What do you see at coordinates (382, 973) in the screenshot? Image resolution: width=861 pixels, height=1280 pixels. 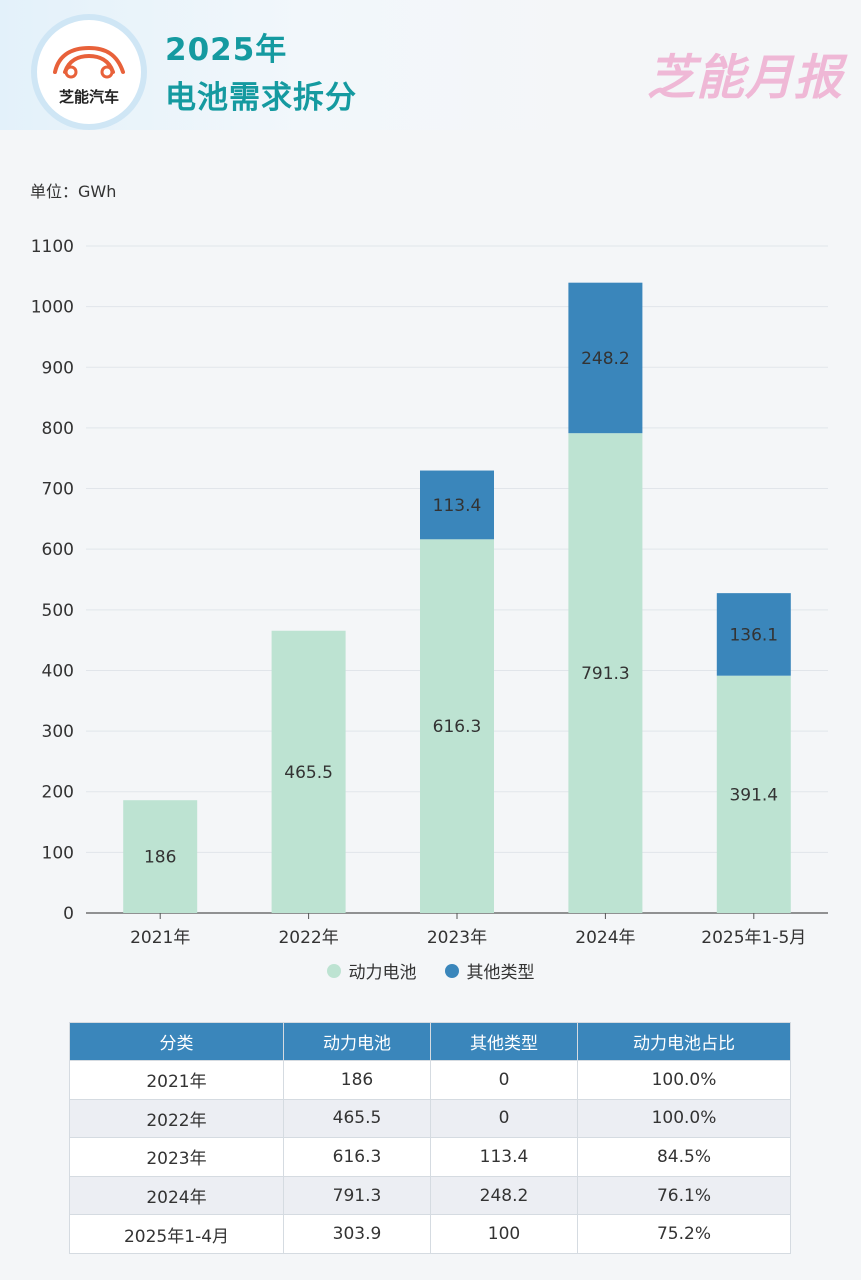 I see `legend-label-power: 动力电池` at bounding box center [382, 973].